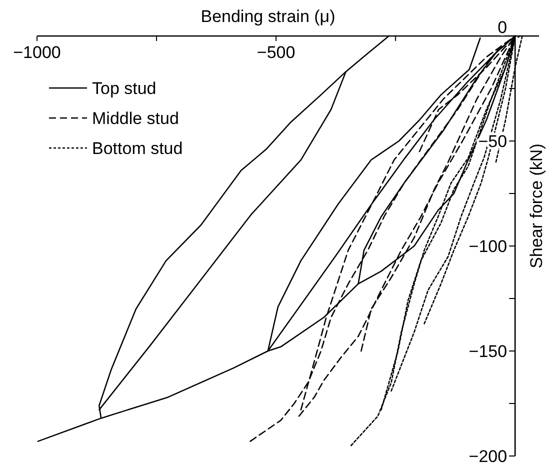 Image resolution: width=551 pixels, height=470 pixels. What do you see at coordinates (124, 88) in the screenshot?
I see `legend-label: Top stud` at bounding box center [124, 88].